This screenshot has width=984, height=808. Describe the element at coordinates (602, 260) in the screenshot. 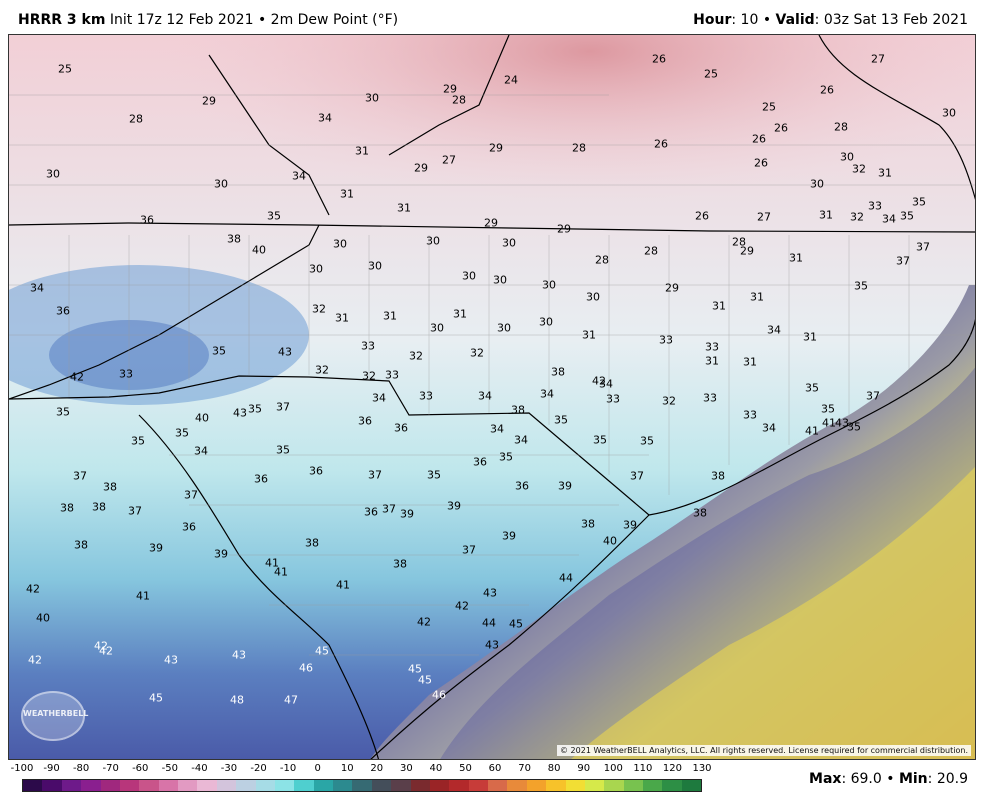

I see `dew-point-value: 28` at that location.